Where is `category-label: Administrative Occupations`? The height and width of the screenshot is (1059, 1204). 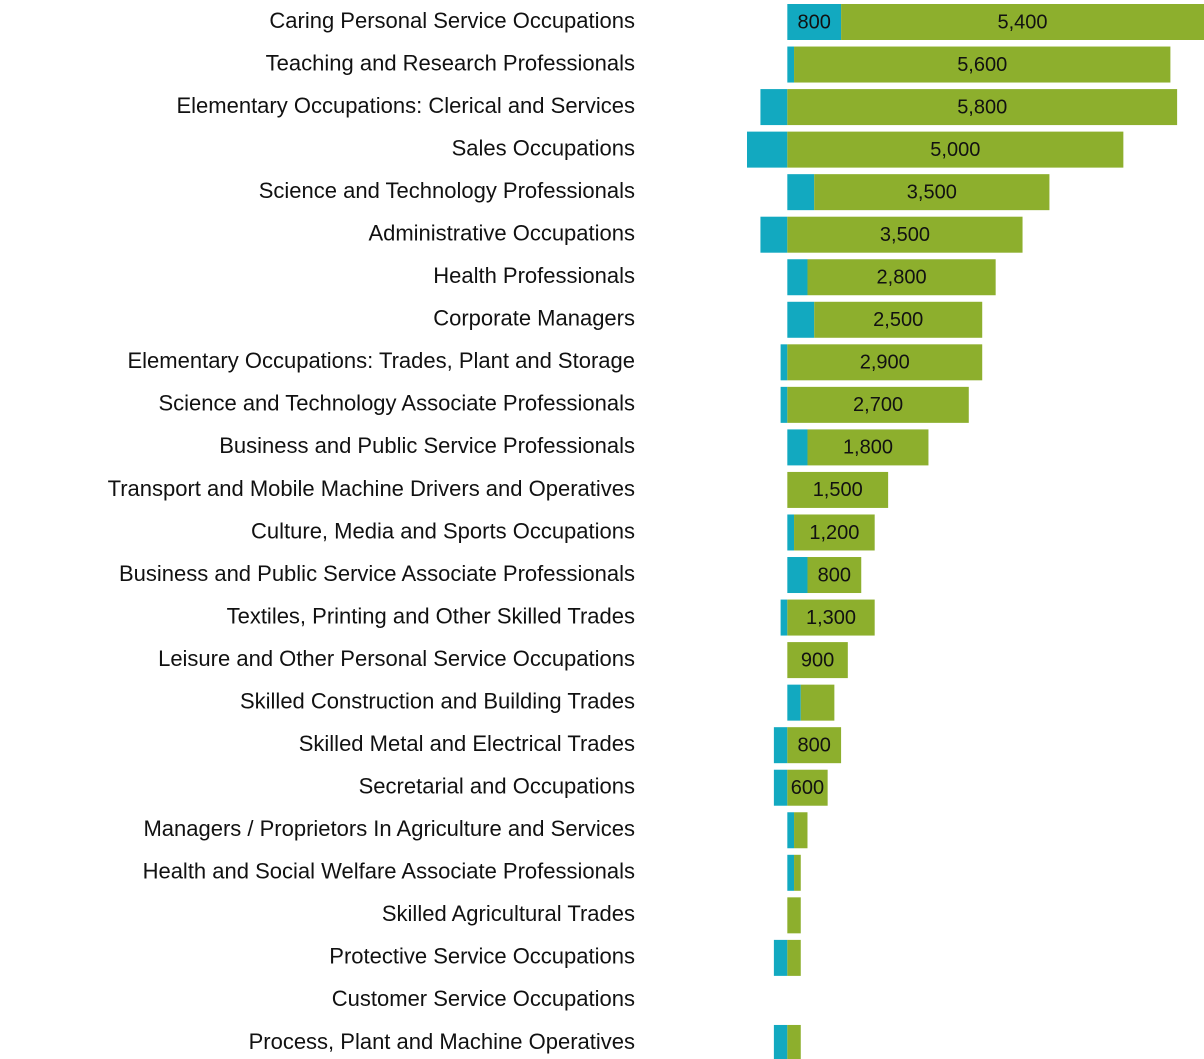
category-label: Administrative Occupations is located at coordinates (501, 233).